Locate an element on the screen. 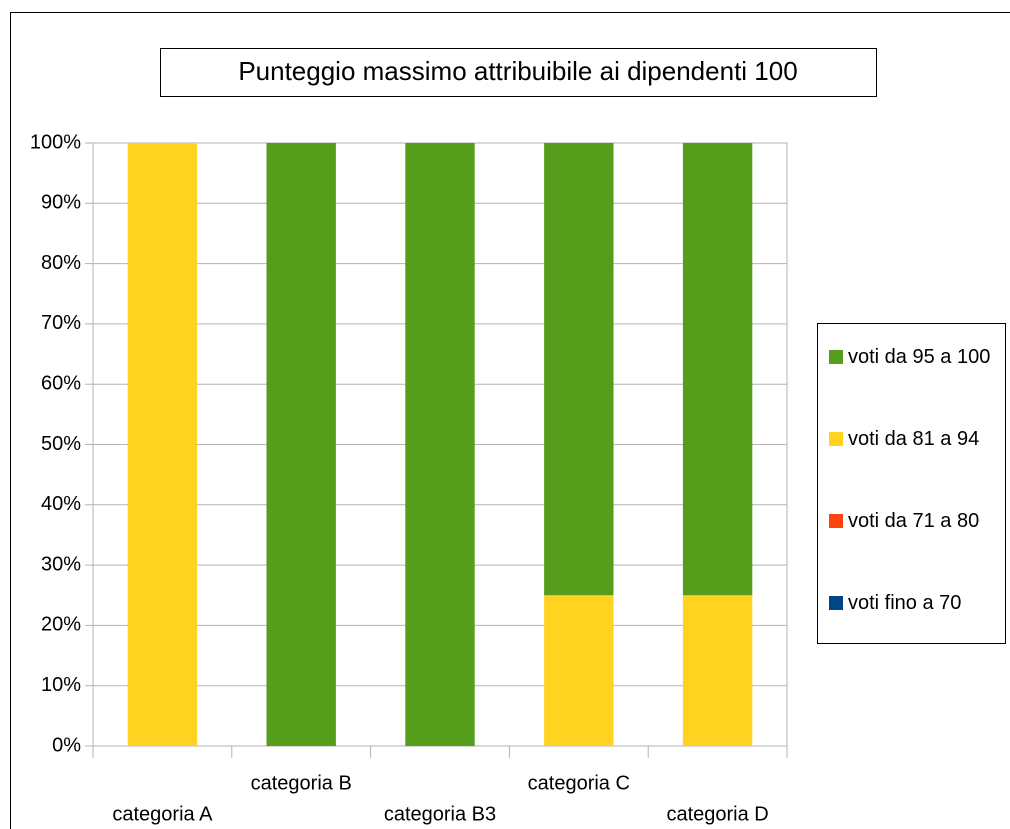 This screenshot has width=1010, height=829. title-box is located at coordinates (518, 72).